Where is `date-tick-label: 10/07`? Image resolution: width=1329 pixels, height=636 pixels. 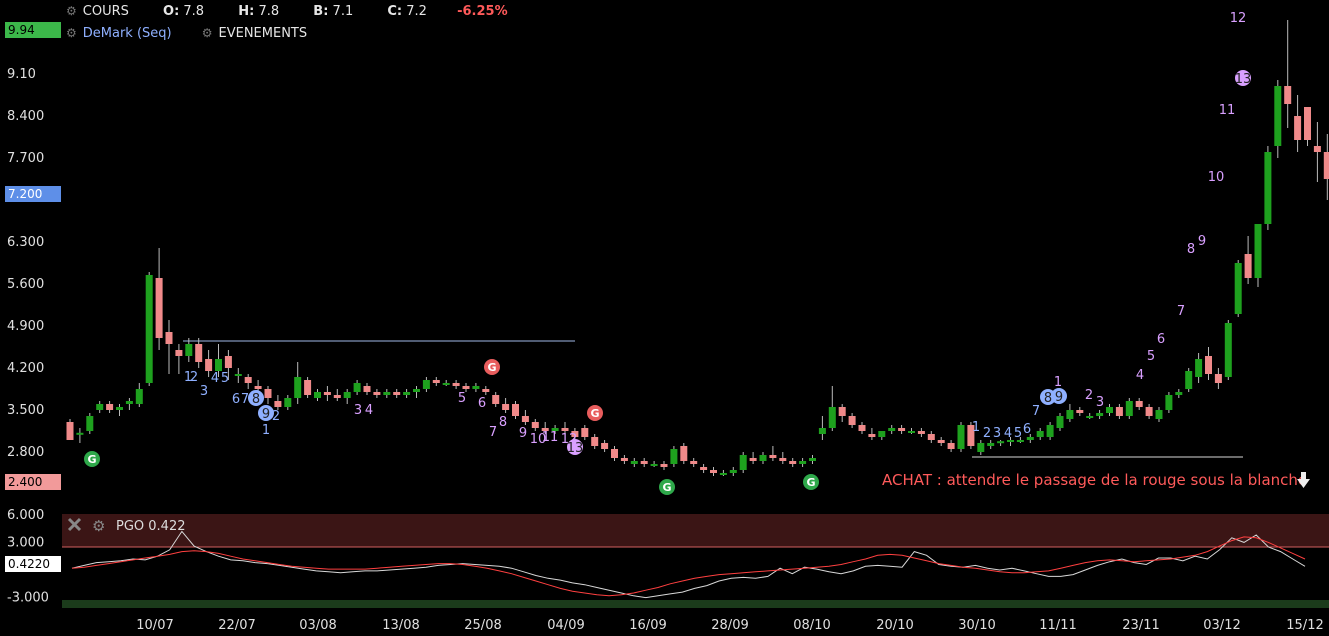 date-tick-label: 10/07 is located at coordinates (154, 625).